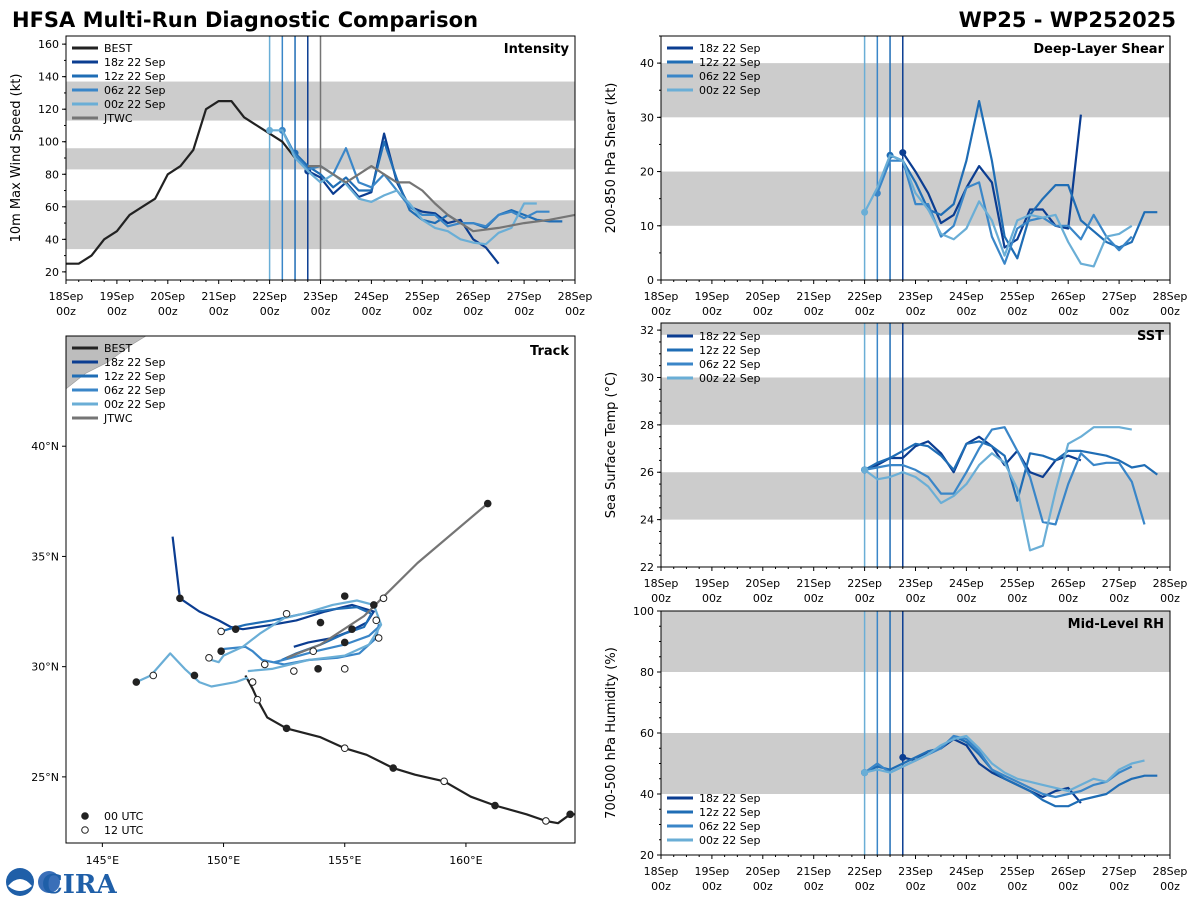  I want to click on y-tick-label: 24, so click(647, 520).